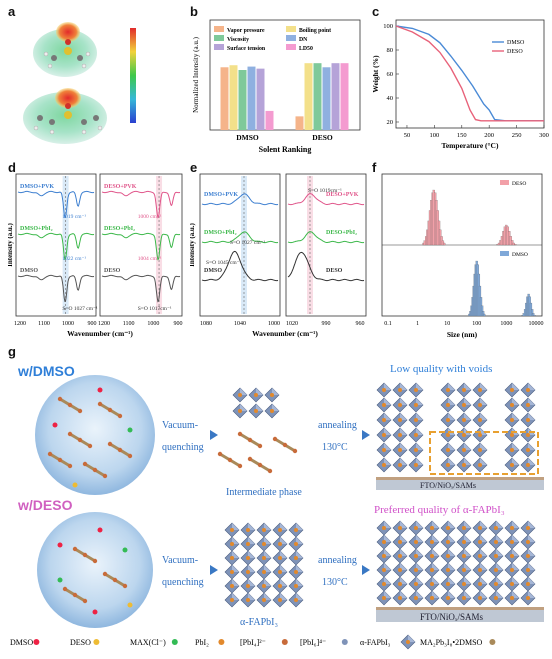 The image size is (552, 659). What do you see at coordinates (112, 271) in the screenshot?
I see `ftir-curve-label-right-2: DESO` at bounding box center [112, 271].